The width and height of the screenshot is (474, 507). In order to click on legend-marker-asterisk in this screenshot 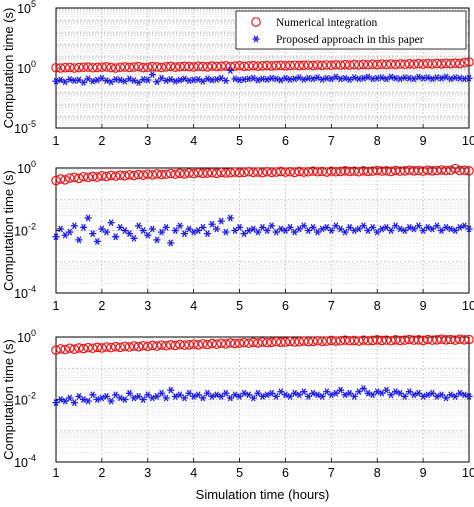, I will do `click(256, 39)`.